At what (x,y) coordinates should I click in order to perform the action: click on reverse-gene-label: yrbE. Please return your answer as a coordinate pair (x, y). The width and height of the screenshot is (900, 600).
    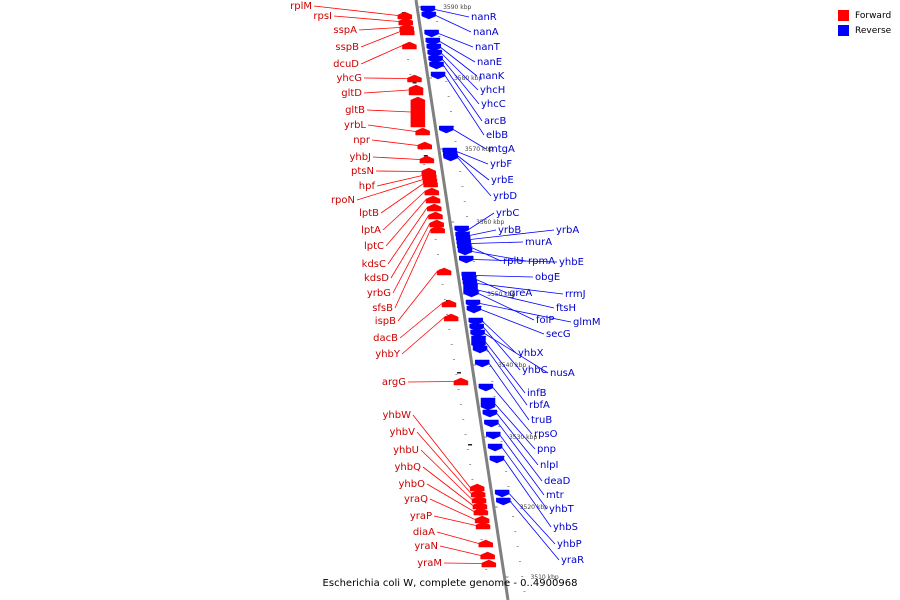
    Looking at the image, I should click on (502, 180).